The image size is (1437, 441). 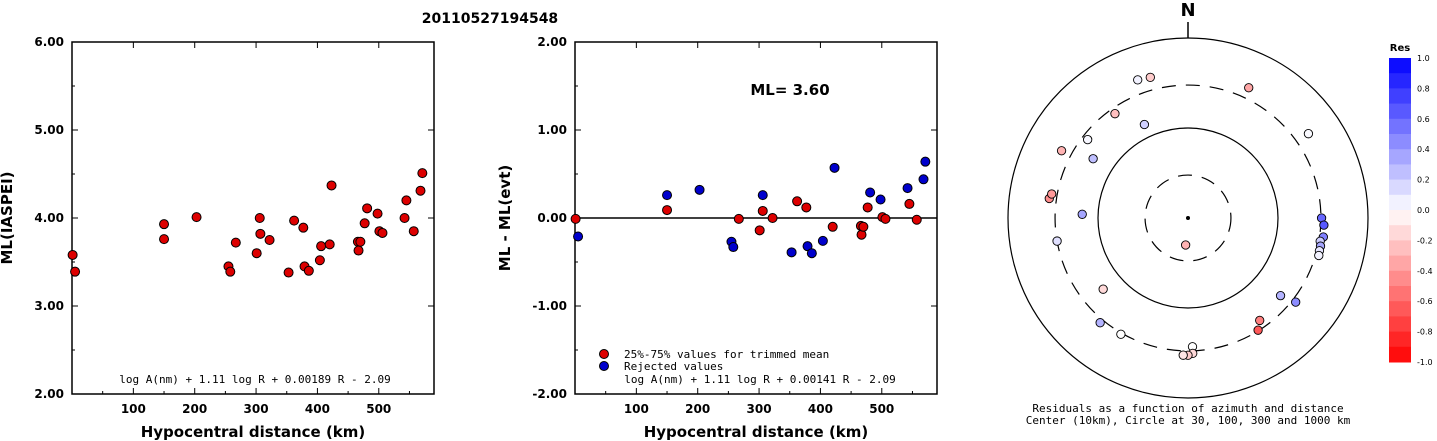 I want to click on panel1-x-axis-label: Hypocentral distance (km), so click(x=253, y=432).